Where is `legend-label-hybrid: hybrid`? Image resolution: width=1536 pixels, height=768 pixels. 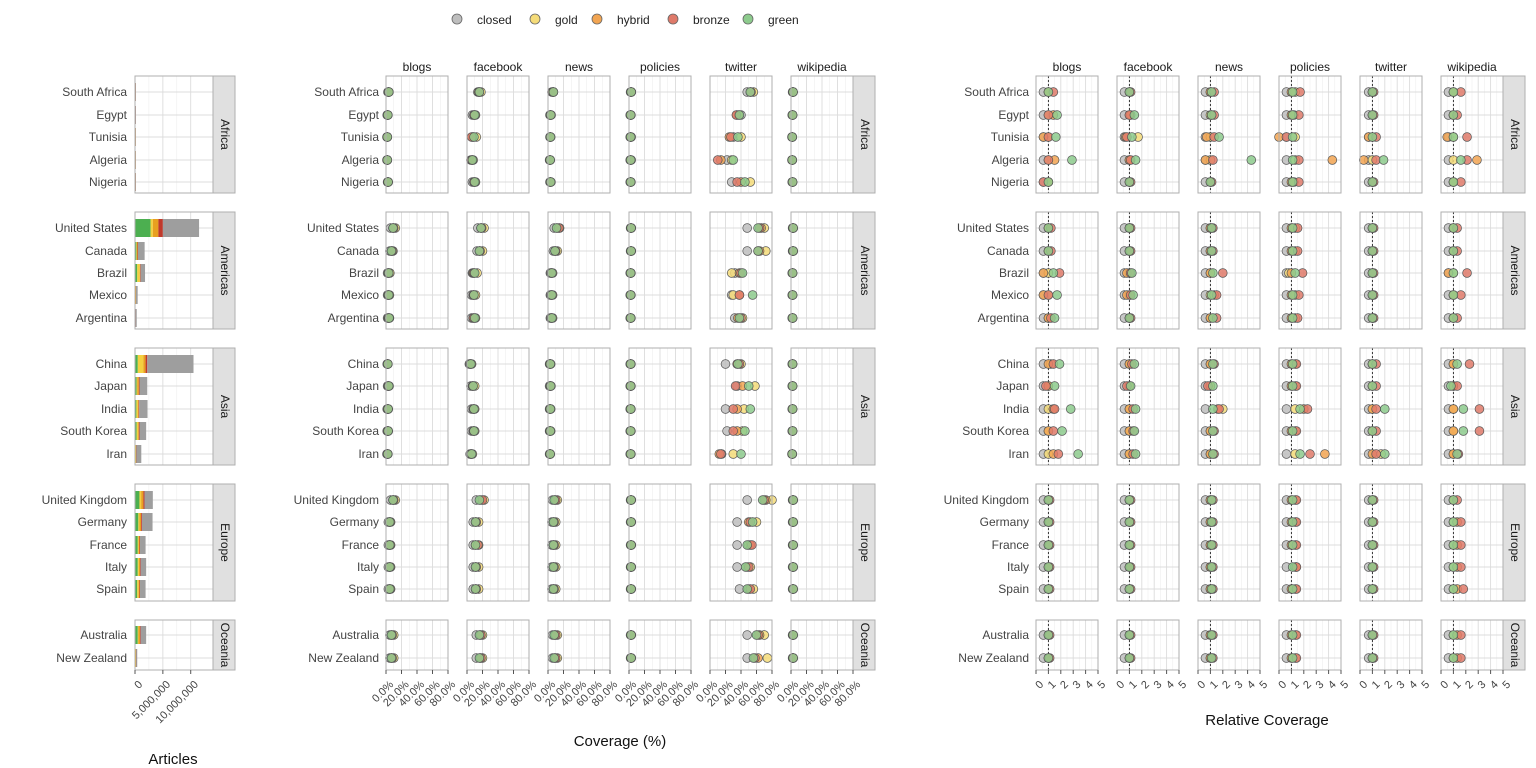 legend-label-hybrid: hybrid is located at coordinates (633, 20).